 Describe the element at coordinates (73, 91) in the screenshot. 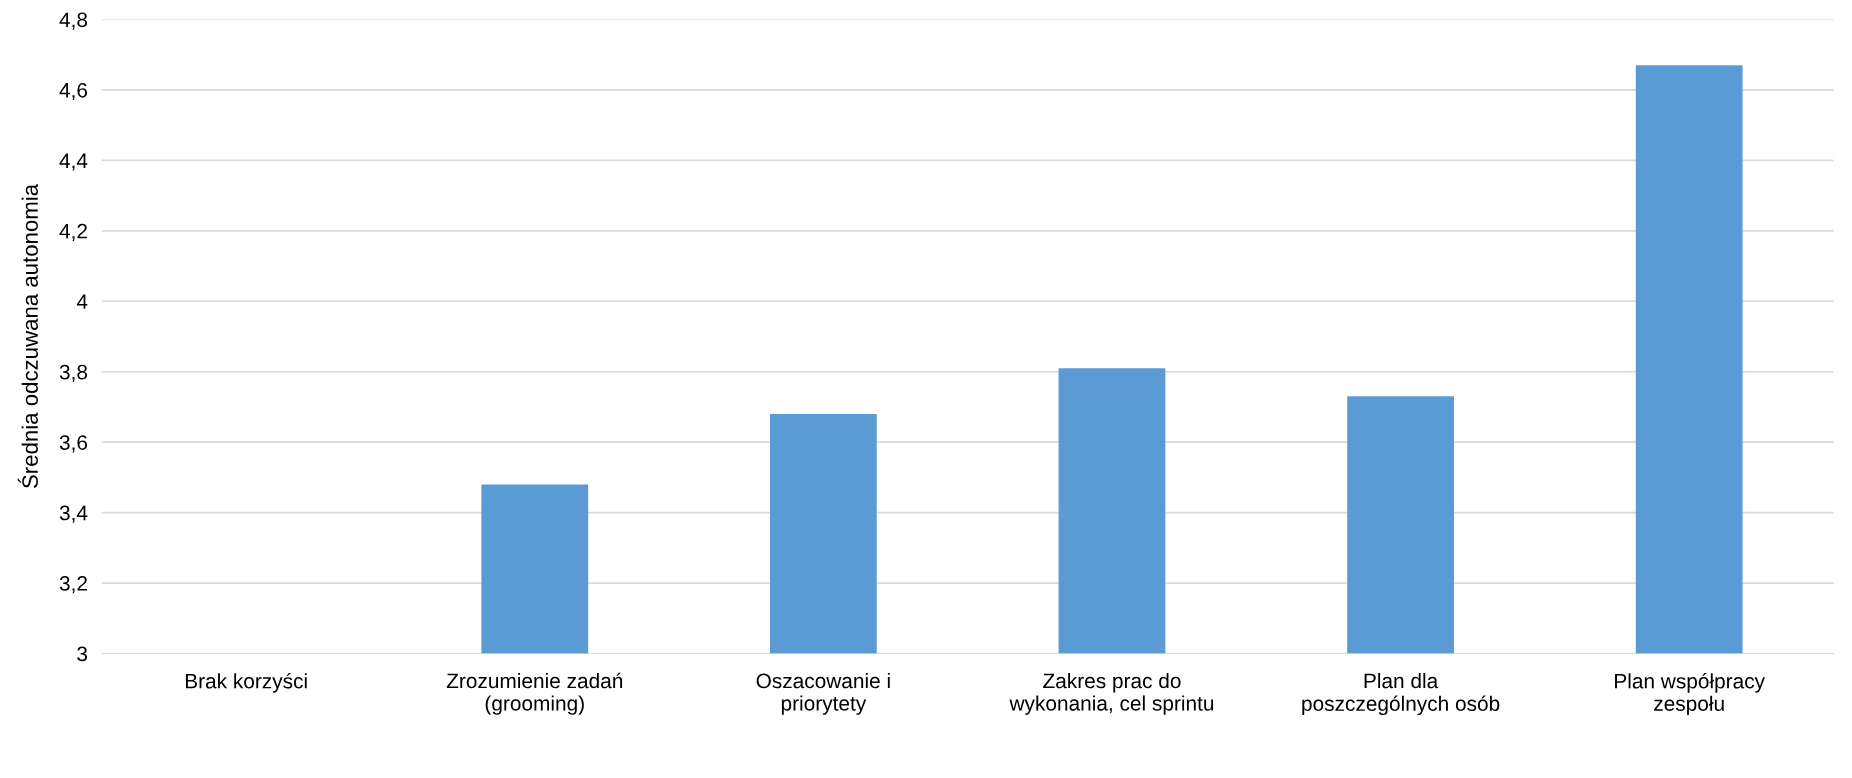

I see `y-tick-label: 4,6` at that location.